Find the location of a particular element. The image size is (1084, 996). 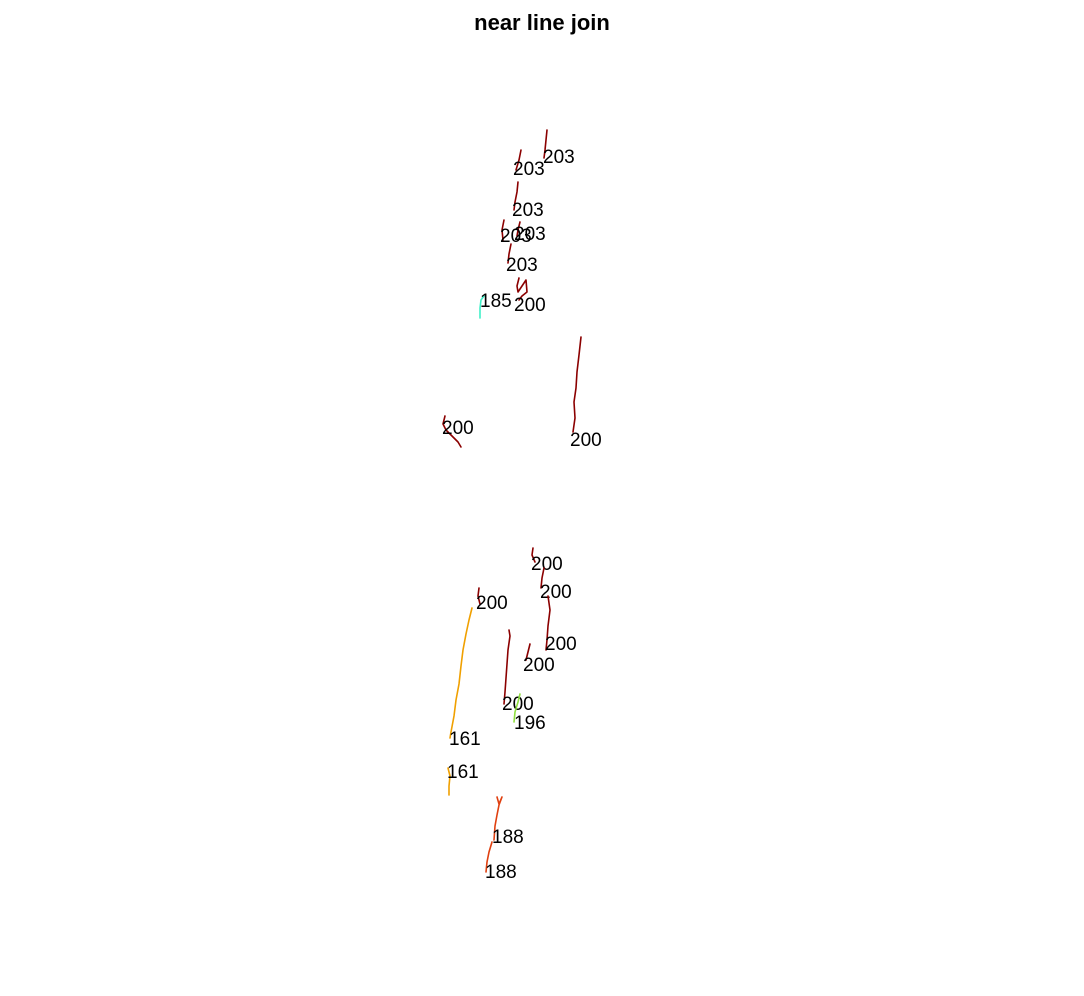

segment-200-b: 200 is located at coordinates (458, 431).